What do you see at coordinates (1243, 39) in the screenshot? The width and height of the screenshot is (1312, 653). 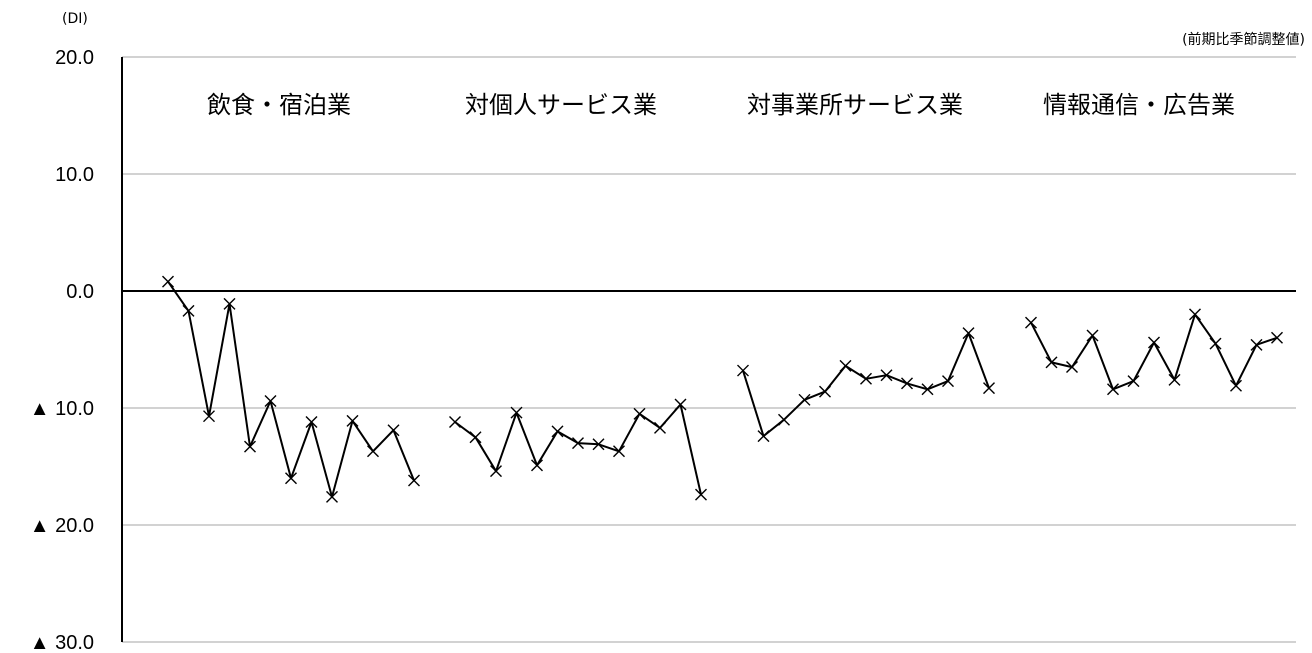 I see `note-label: (前期比季節調整値)` at bounding box center [1243, 39].